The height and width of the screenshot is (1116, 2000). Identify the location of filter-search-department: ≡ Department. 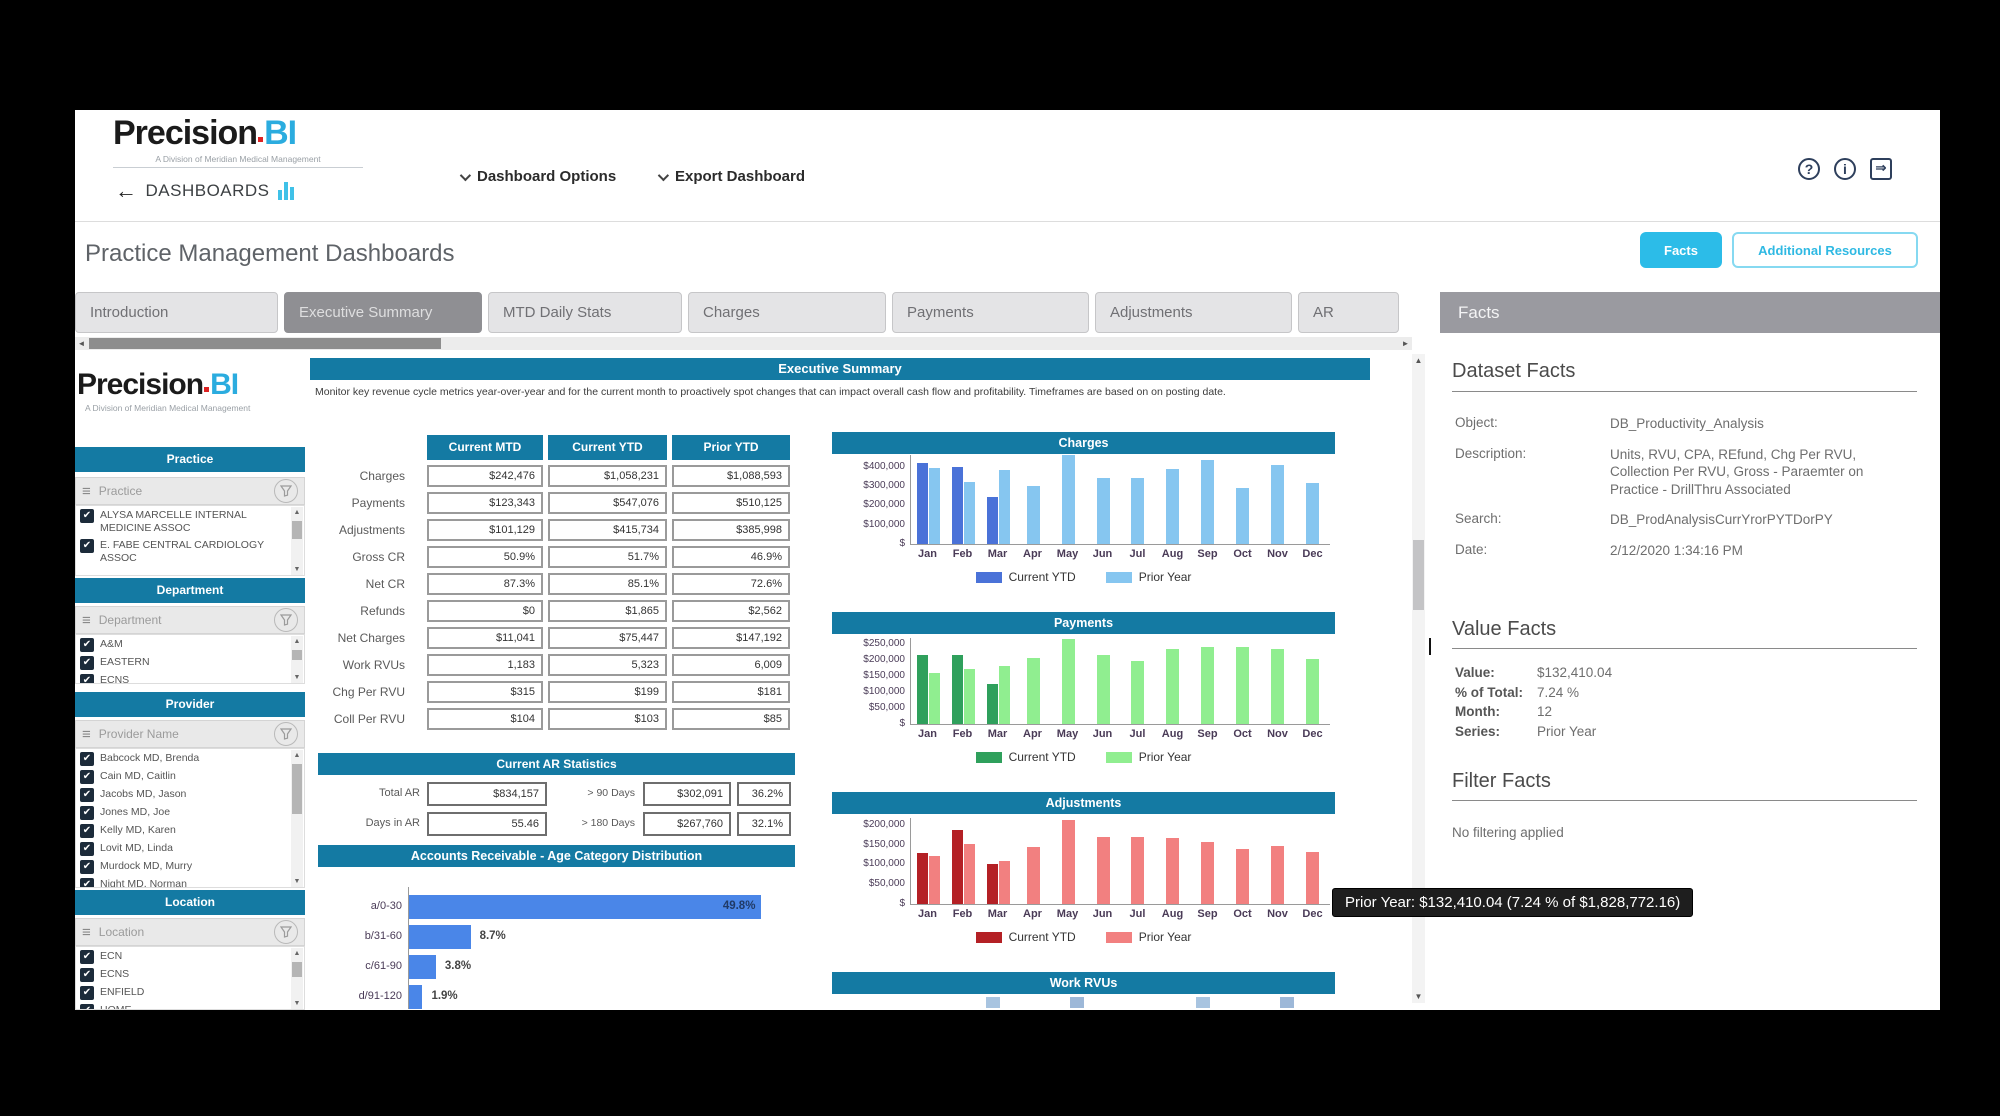
(190, 620).